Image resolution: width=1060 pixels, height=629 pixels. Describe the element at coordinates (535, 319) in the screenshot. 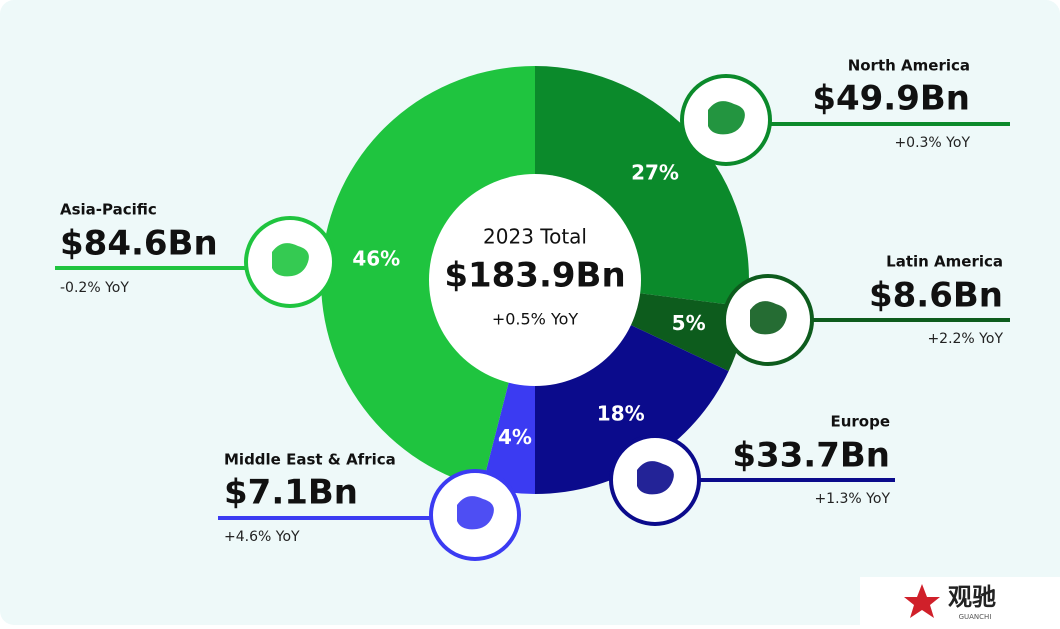

I see `center-change: +0.5% YoY` at that location.